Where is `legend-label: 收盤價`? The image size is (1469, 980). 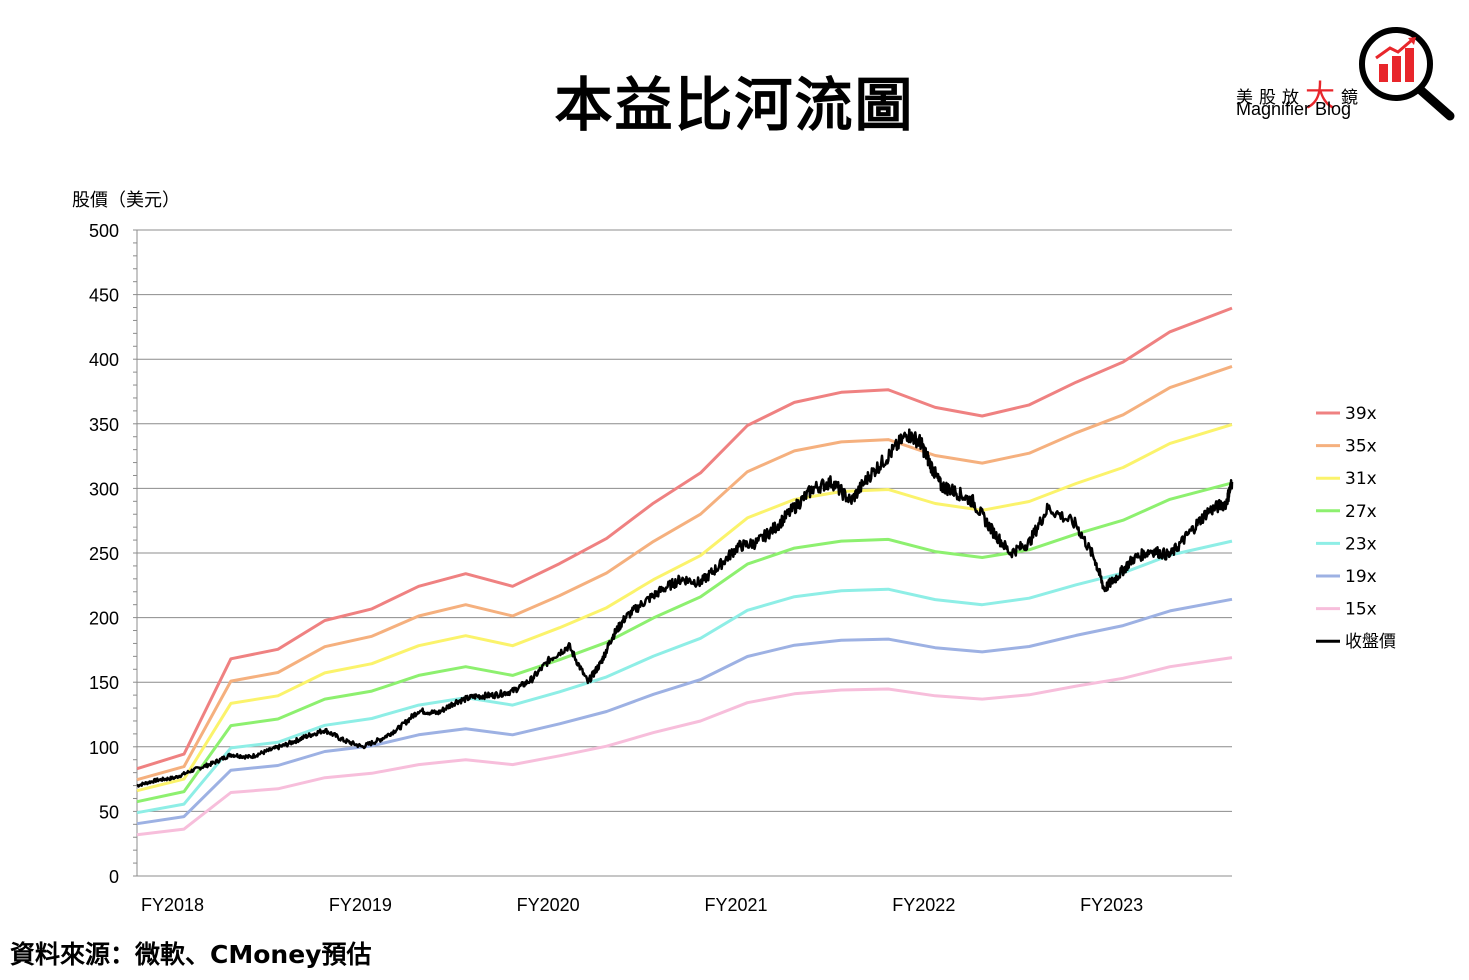 legend-label: 收盤價 is located at coordinates (1370, 642).